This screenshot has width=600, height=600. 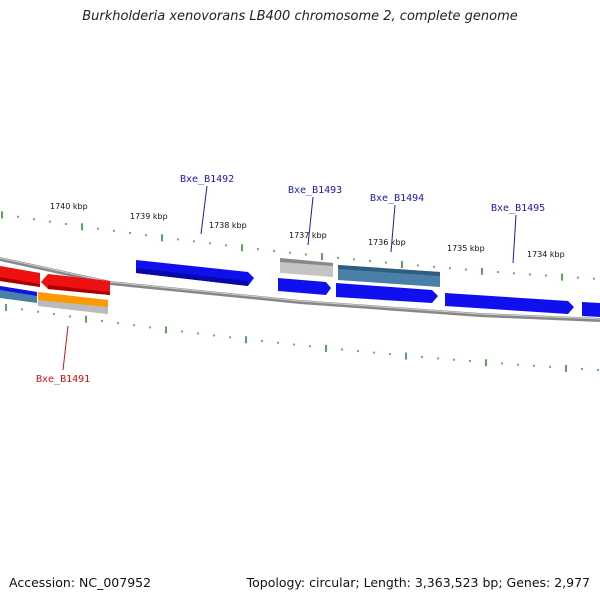 I want to click on leader-line-b1491, so click(x=65, y=348).